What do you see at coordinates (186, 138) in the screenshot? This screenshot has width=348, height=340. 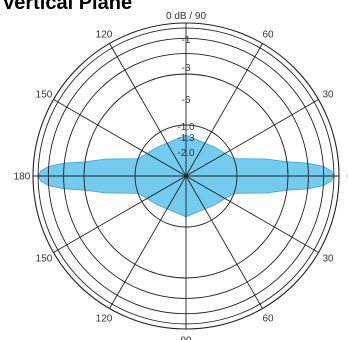 I see `radial-db-label: -1.3` at bounding box center [186, 138].